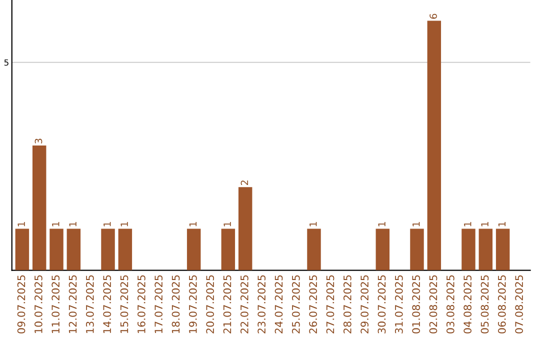 Image resolution: width=540 pixels, height=340 pixels. Describe the element at coordinates (38, 141) in the screenshot. I see `data-label: 3` at that location.